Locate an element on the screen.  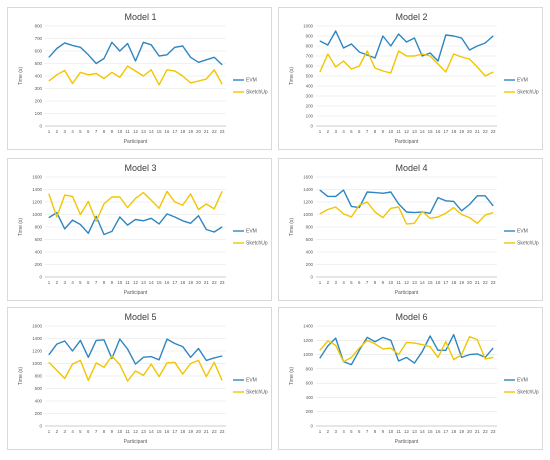
x-tick-label: 4 is located at coordinates (72, 431).